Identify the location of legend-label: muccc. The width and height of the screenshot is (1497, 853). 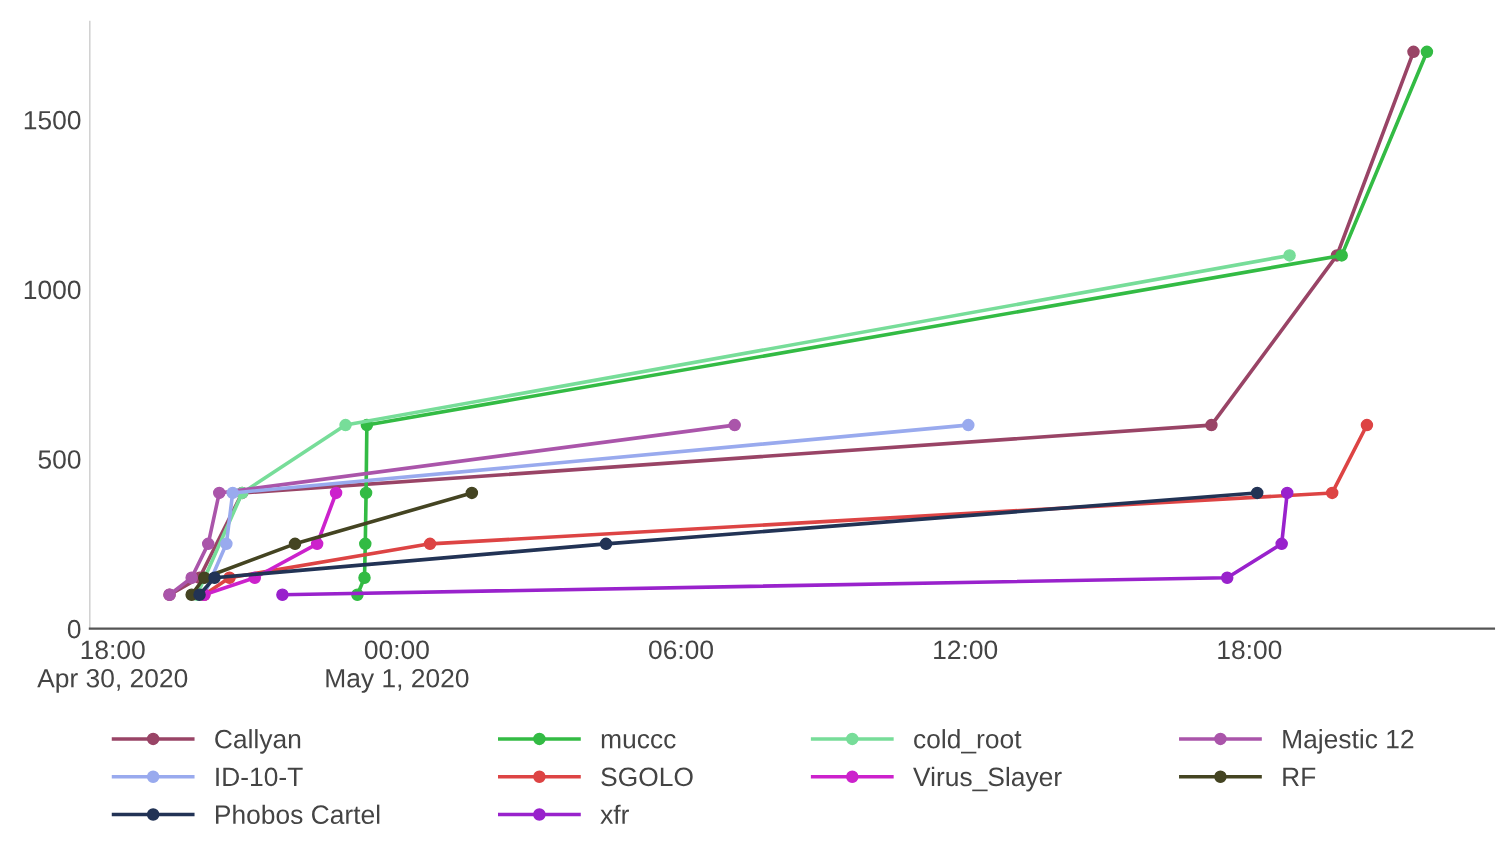
(638, 741).